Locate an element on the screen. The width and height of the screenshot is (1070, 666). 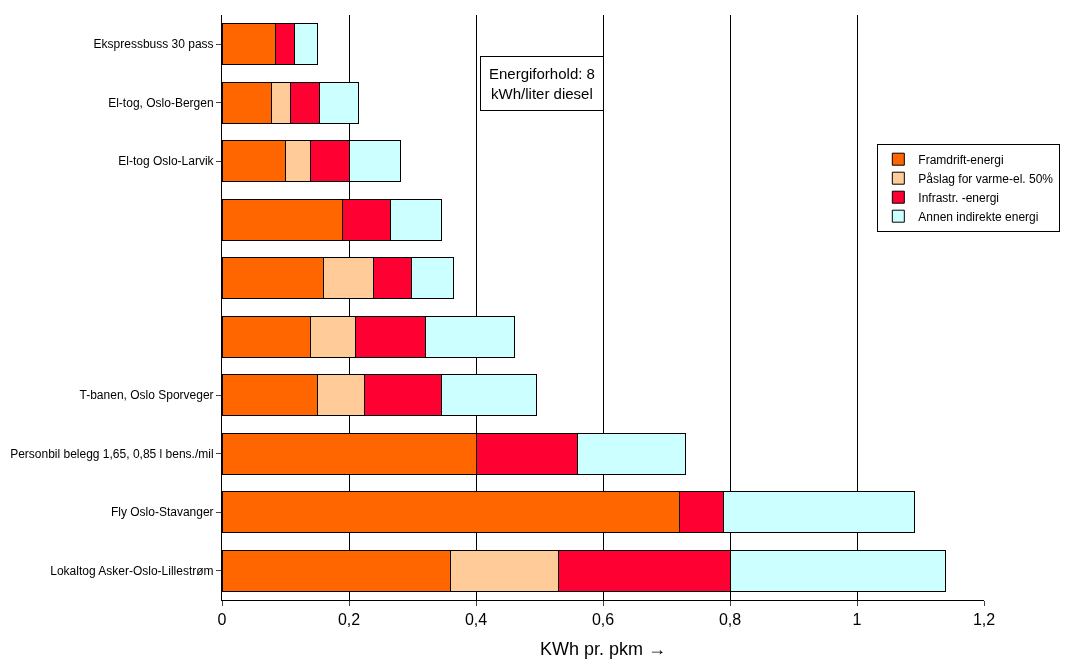
x-axis-title: KWh pr. pkm → is located at coordinates (603, 649).